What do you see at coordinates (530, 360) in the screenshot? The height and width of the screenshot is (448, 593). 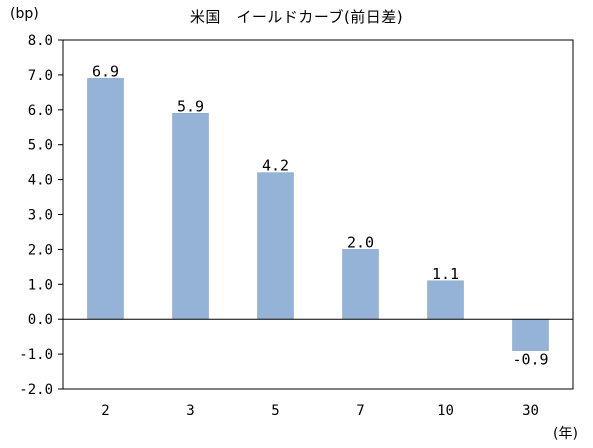 I see `data-label-30: -0.9` at bounding box center [530, 360].